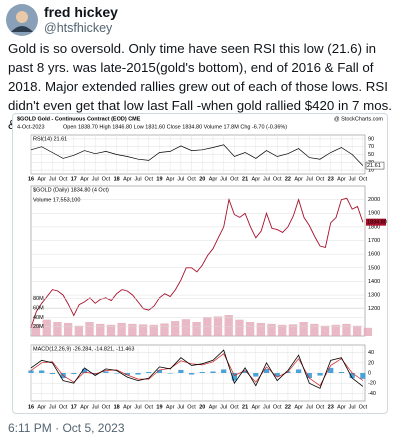 The width and height of the screenshot is (400, 437). What do you see at coordinates (74, 179) in the screenshot?
I see `x-tick-label: 17` at bounding box center [74, 179].